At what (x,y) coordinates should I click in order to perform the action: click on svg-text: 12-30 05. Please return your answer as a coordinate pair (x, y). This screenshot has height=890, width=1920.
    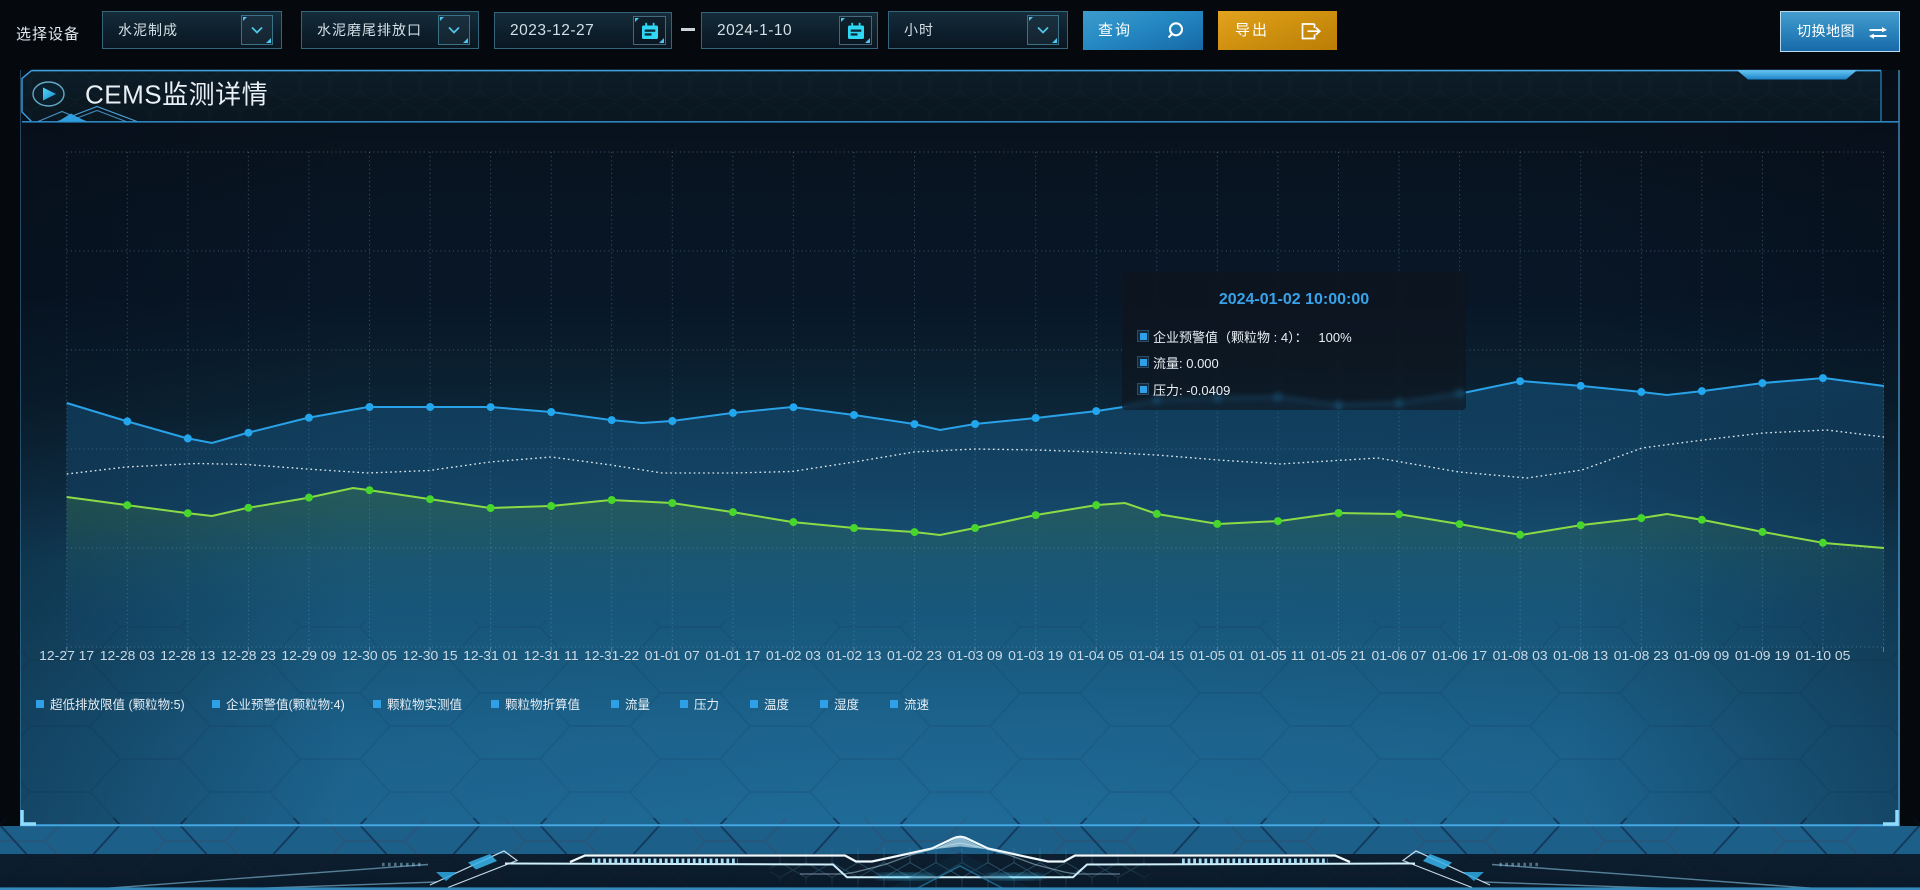
    Looking at the image, I should click on (369, 655).